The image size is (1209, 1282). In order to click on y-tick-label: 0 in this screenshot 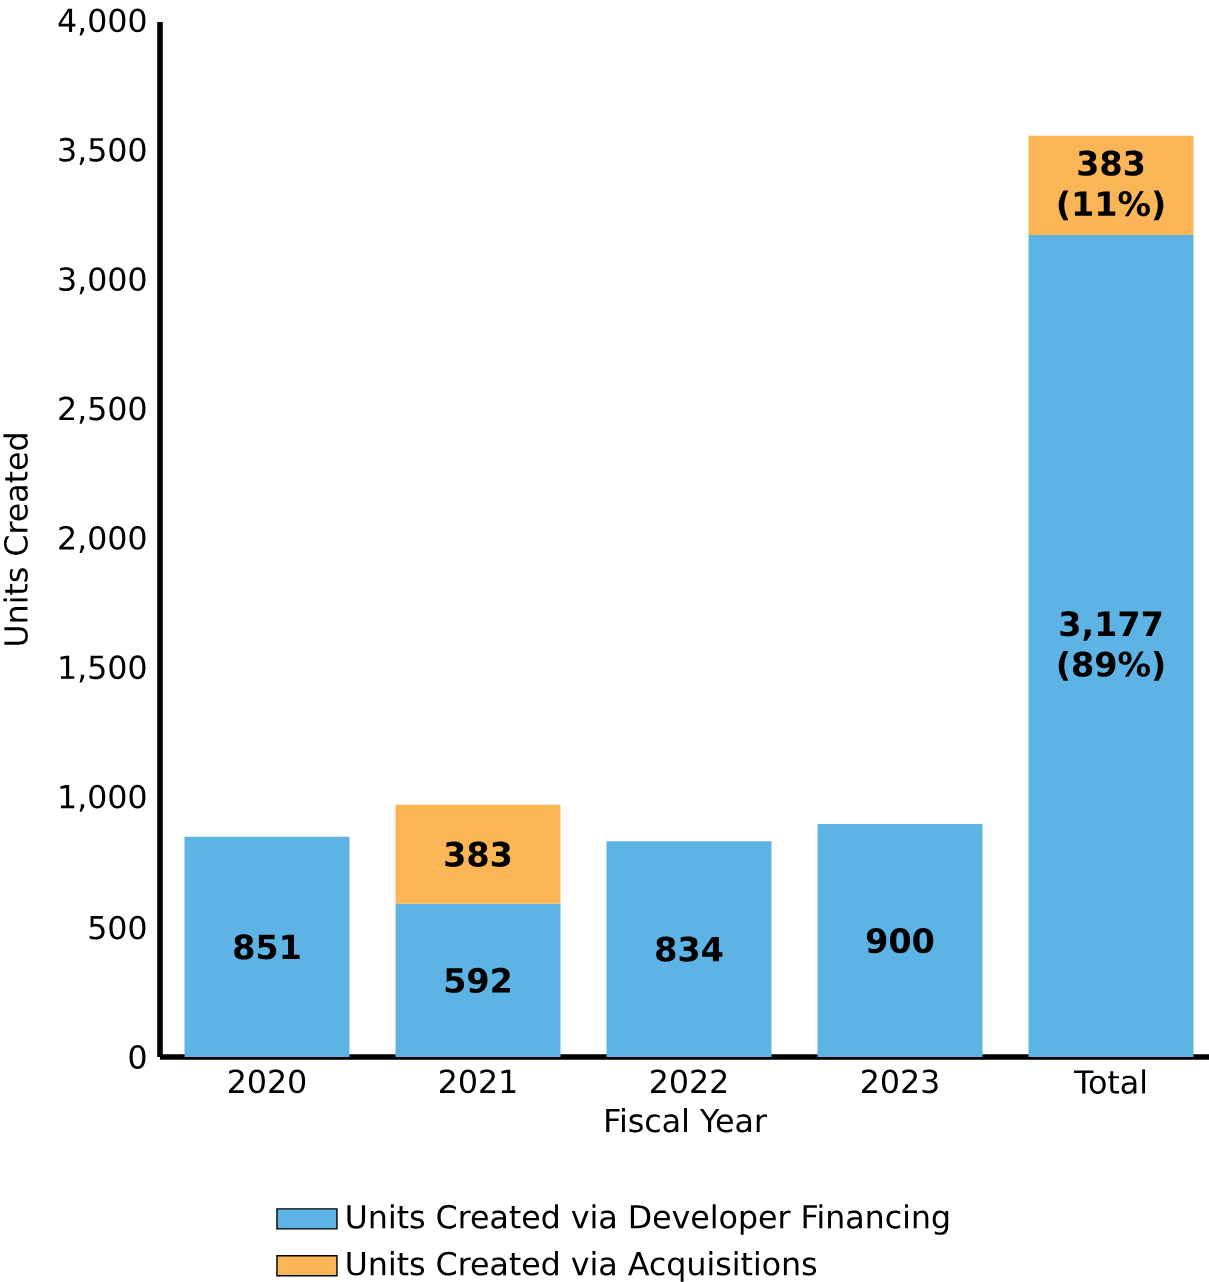, I will do `click(137, 1057)`.